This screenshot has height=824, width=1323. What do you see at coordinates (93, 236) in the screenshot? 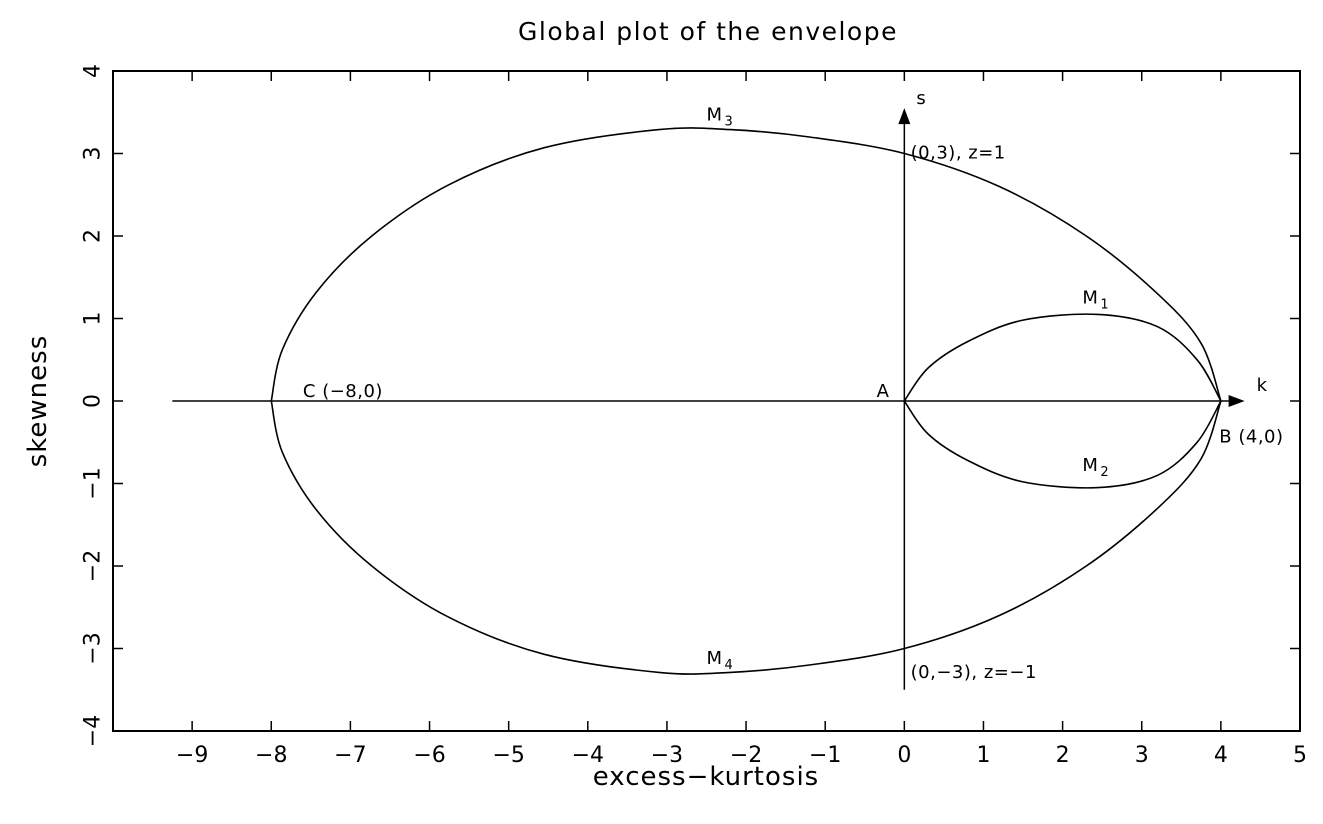
I see `y-tick-label: 2` at bounding box center [93, 236].